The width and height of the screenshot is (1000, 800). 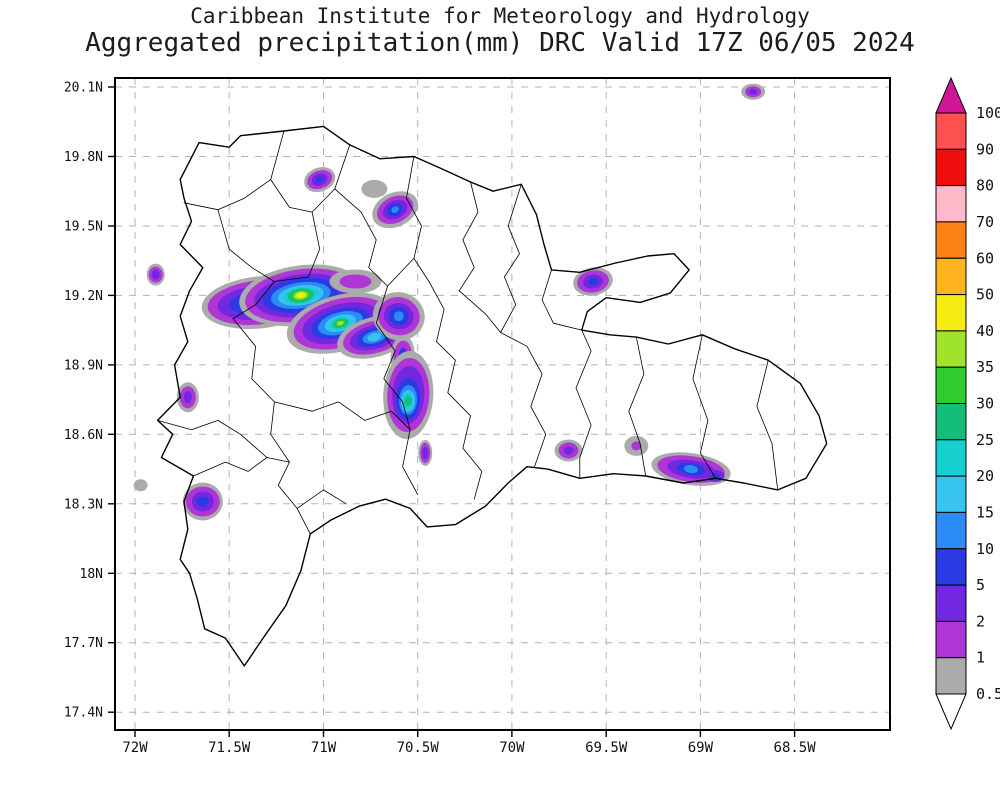 I want to click on colorbar-label: 100, so click(x=988, y=113).